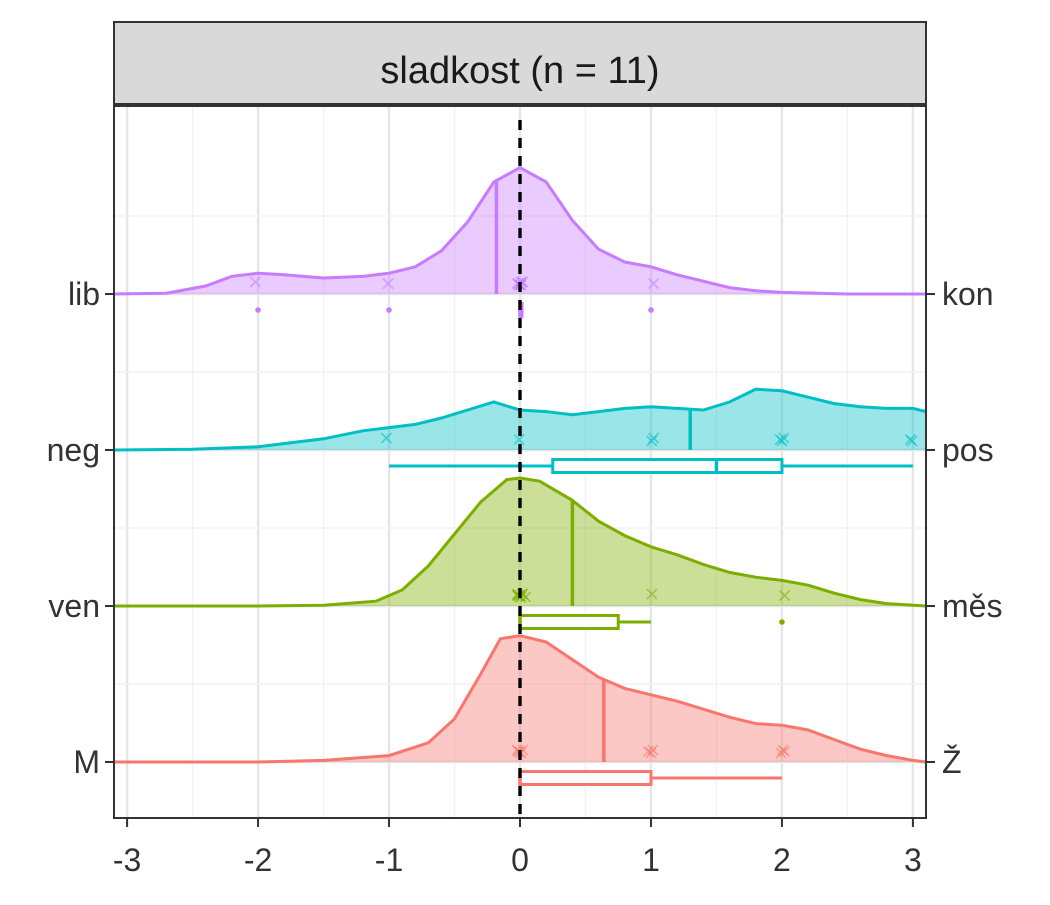 The image size is (1050, 905). Describe the element at coordinates (972, 606) in the screenshot. I see `y-label-right: měs` at that location.